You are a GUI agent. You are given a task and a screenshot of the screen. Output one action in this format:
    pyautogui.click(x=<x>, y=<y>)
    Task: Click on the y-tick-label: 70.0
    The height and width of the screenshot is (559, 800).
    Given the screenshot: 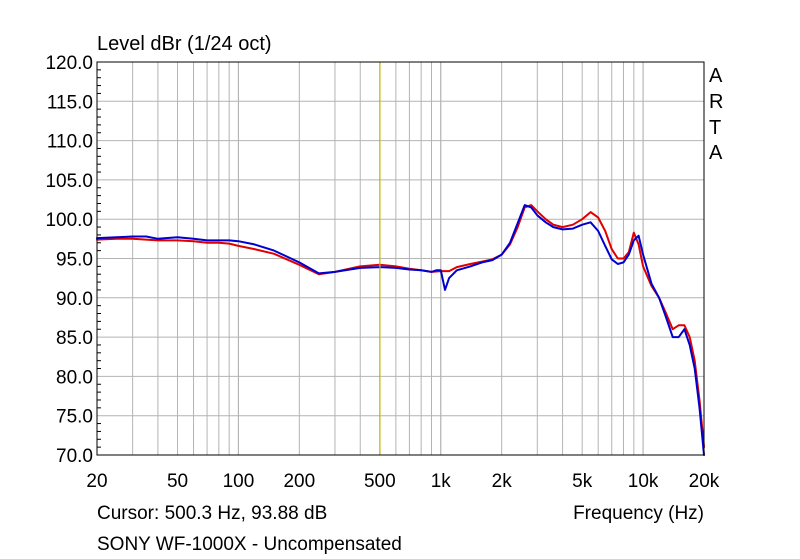 What is the action you would take?
    pyautogui.click(x=74, y=456)
    